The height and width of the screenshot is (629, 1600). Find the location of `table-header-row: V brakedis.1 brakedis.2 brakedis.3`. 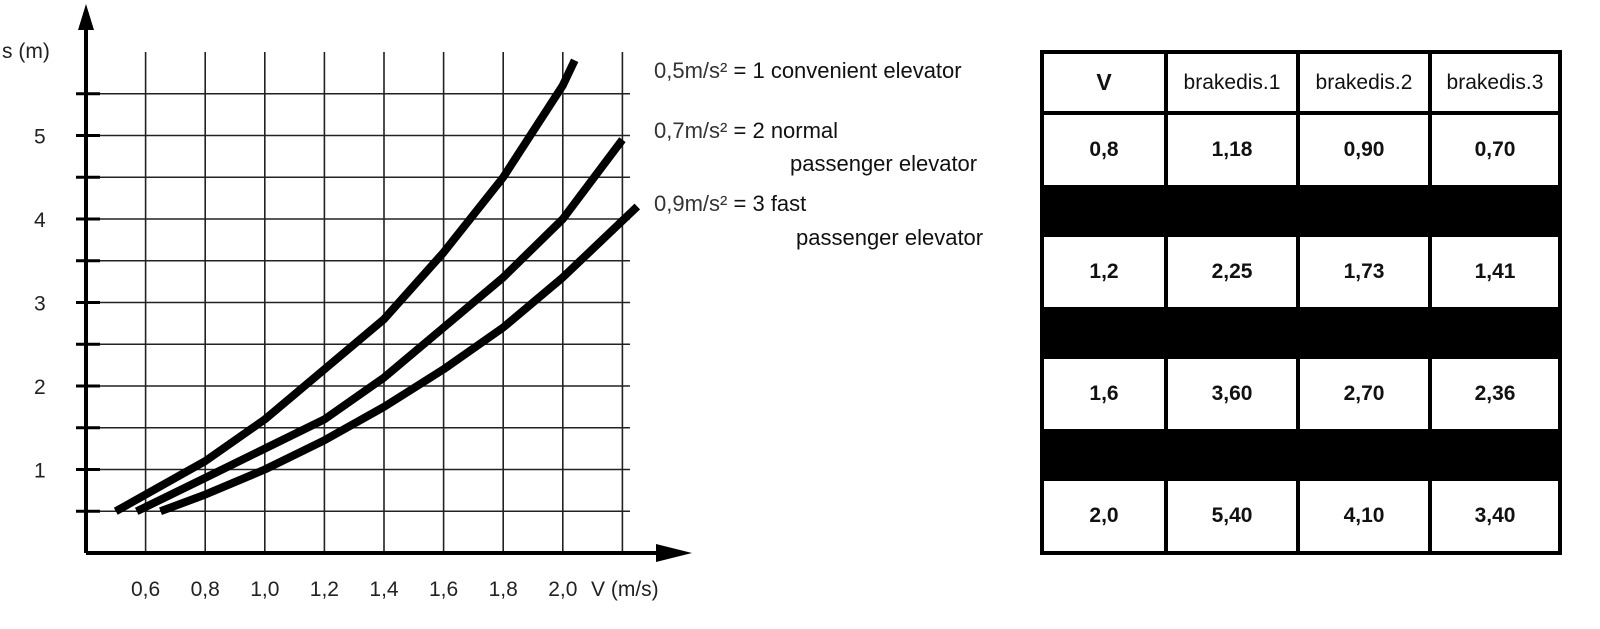

table-header-row: V brakedis.1 brakedis.2 brakedis.3 is located at coordinates (1301, 82).